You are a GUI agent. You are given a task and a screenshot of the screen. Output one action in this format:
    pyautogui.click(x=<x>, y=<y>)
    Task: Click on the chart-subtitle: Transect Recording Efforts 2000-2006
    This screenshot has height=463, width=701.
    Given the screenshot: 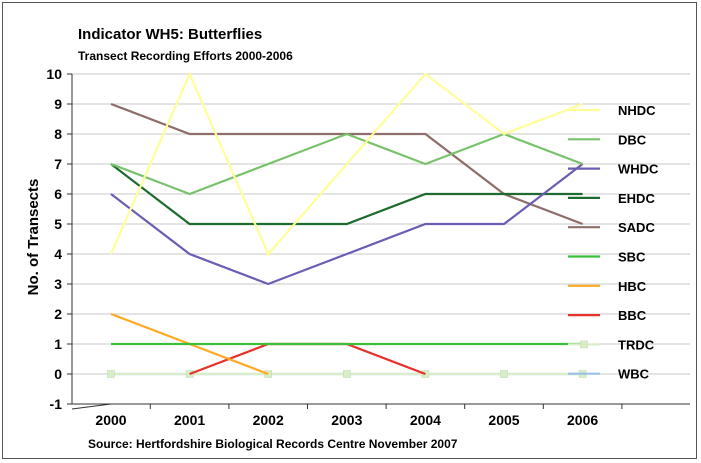 What is the action you would take?
    pyautogui.click(x=185, y=56)
    